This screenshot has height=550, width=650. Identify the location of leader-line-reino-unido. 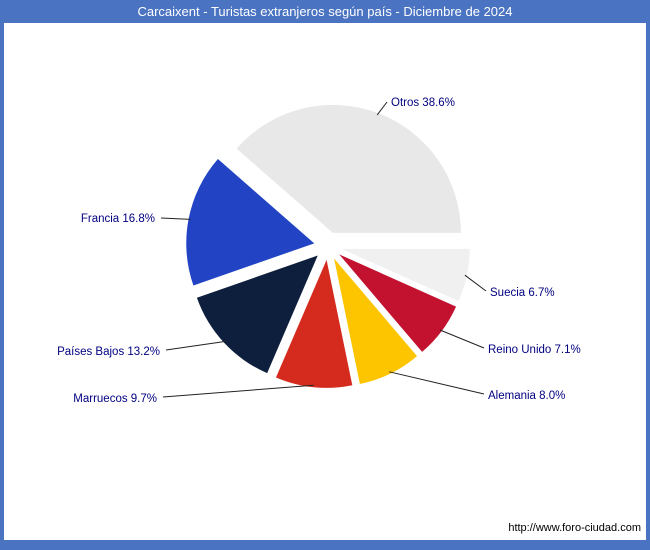
(462, 339).